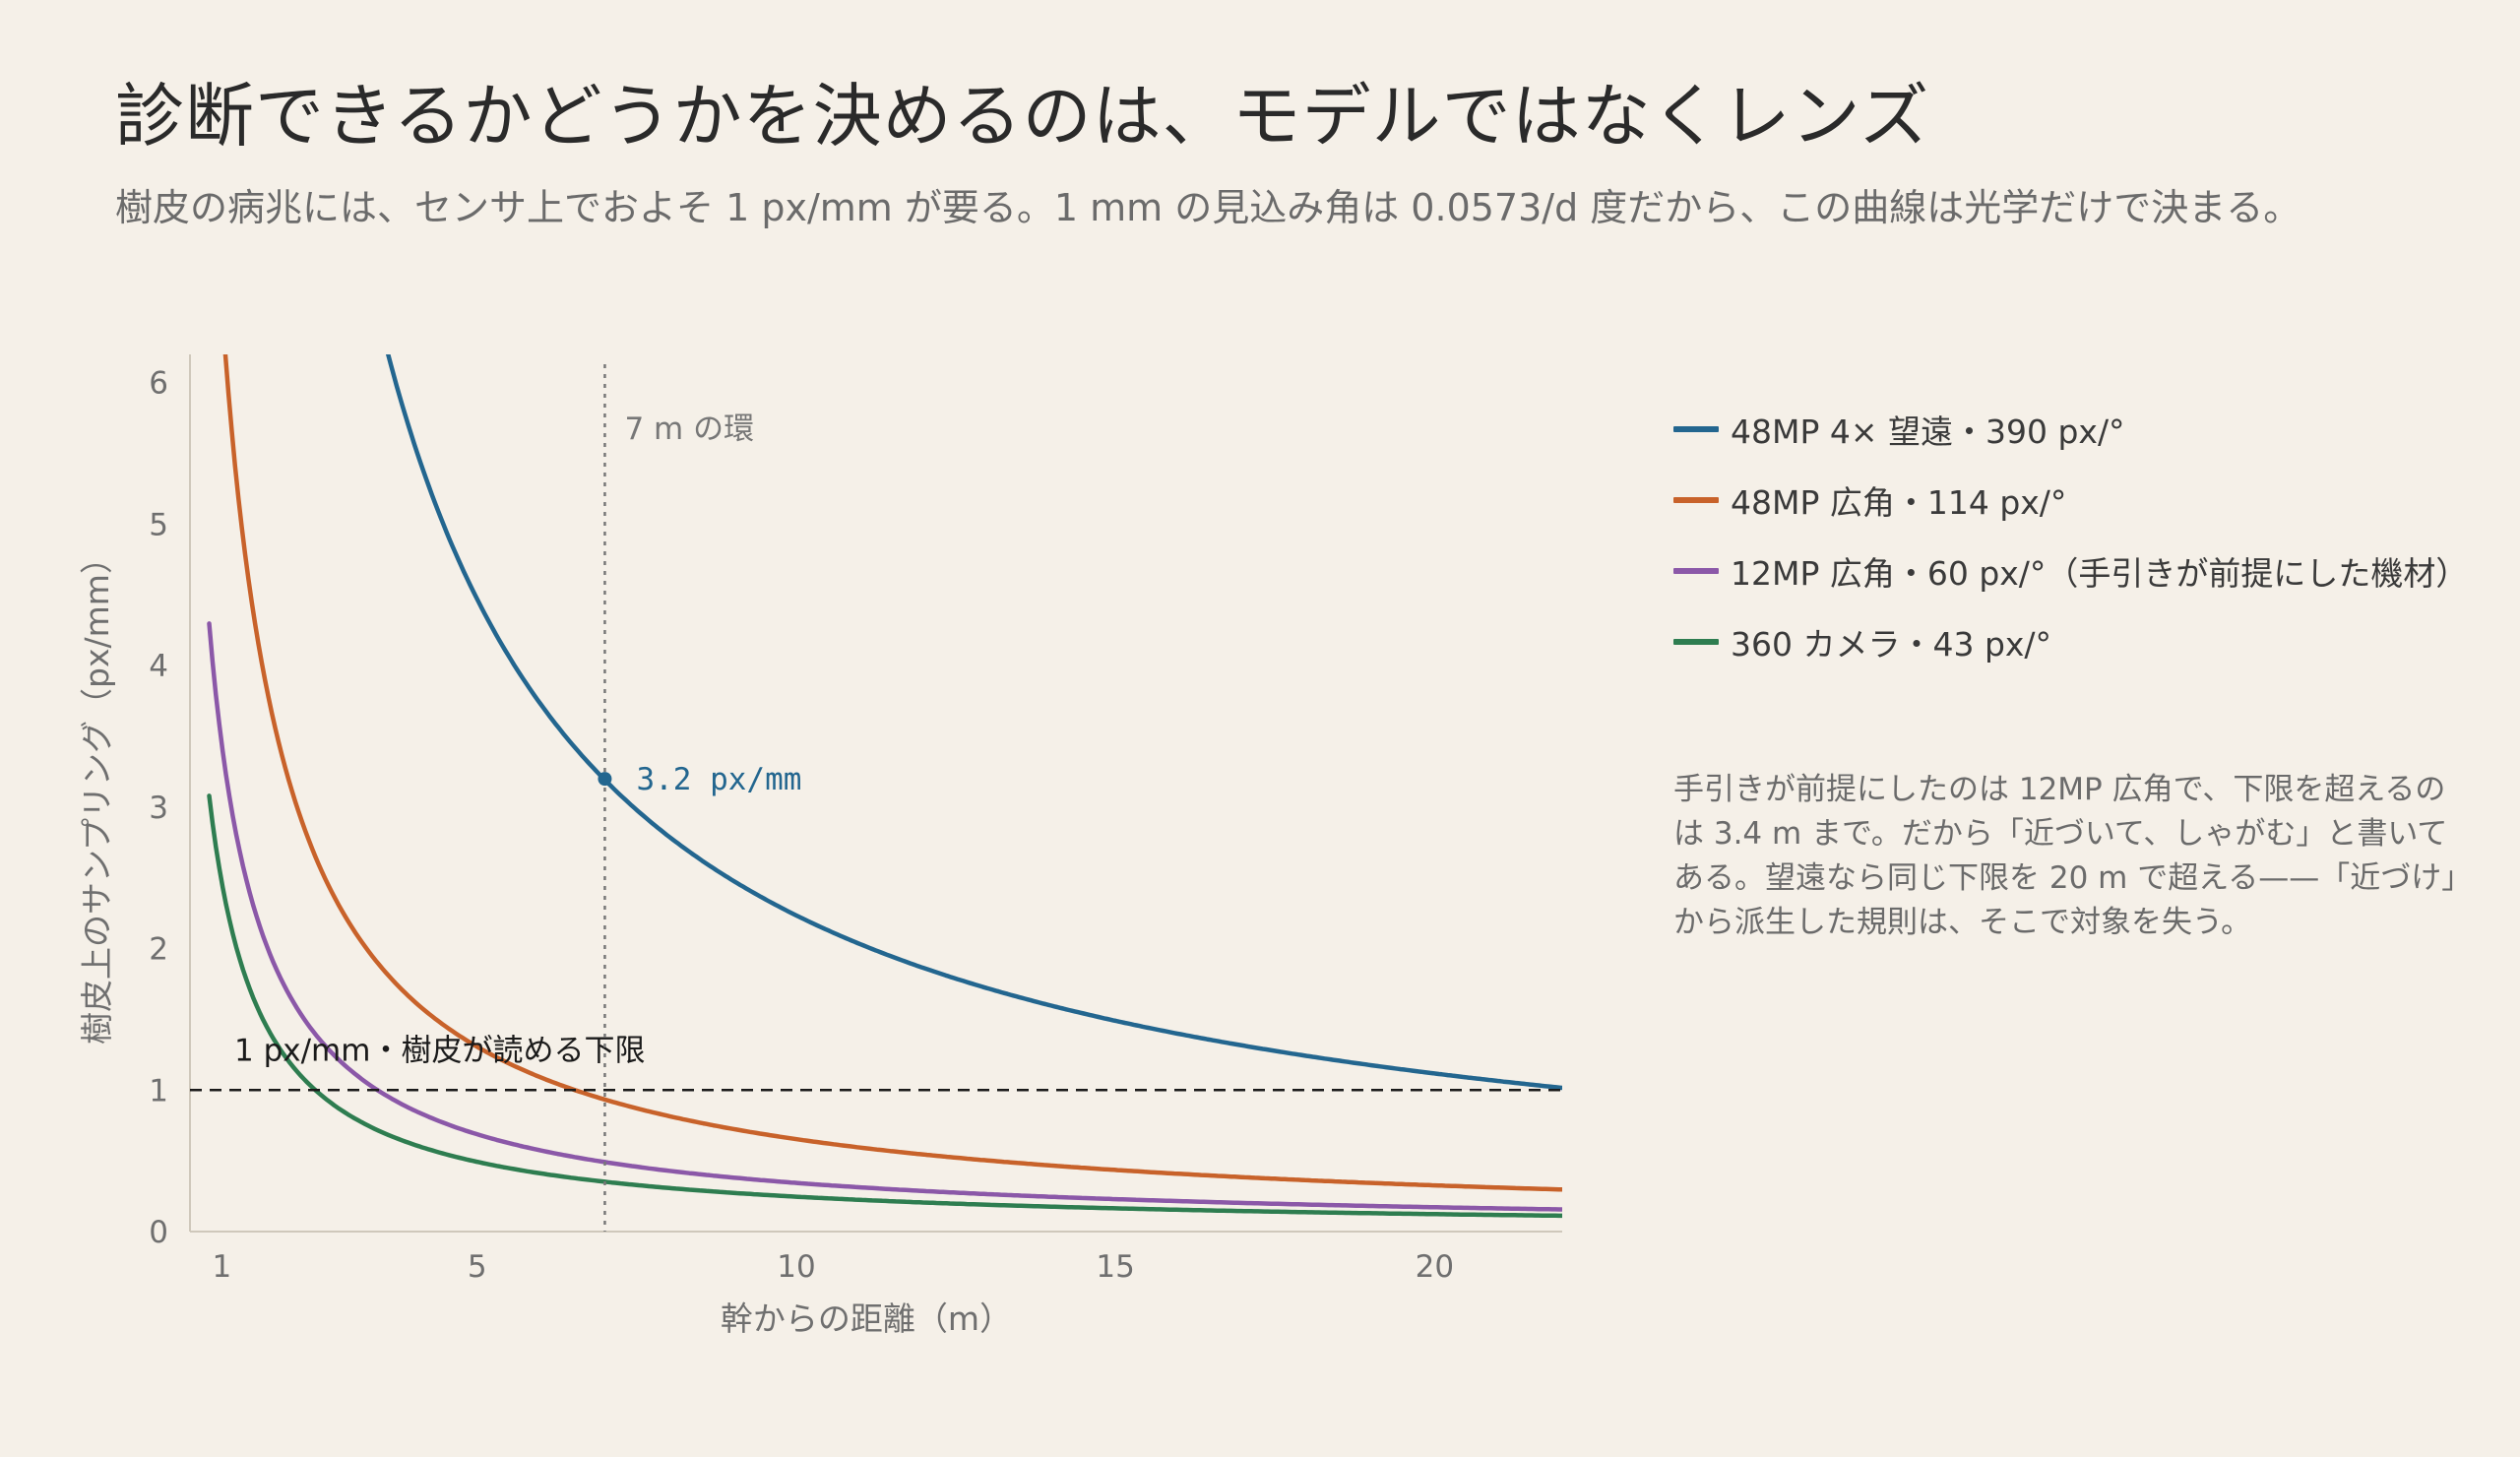 Image resolution: width=2520 pixels, height=1457 pixels. What do you see at coordinates (1891, 644) in the screenshot?
I see `legend-label: 360 カメラ・43 px/°` at bounding box center [1891, 644].